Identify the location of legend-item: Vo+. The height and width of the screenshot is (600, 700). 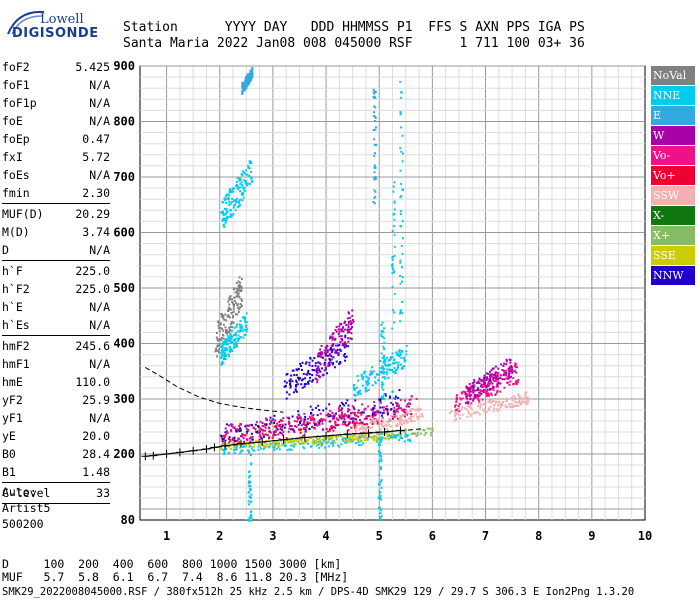
(673, 176).